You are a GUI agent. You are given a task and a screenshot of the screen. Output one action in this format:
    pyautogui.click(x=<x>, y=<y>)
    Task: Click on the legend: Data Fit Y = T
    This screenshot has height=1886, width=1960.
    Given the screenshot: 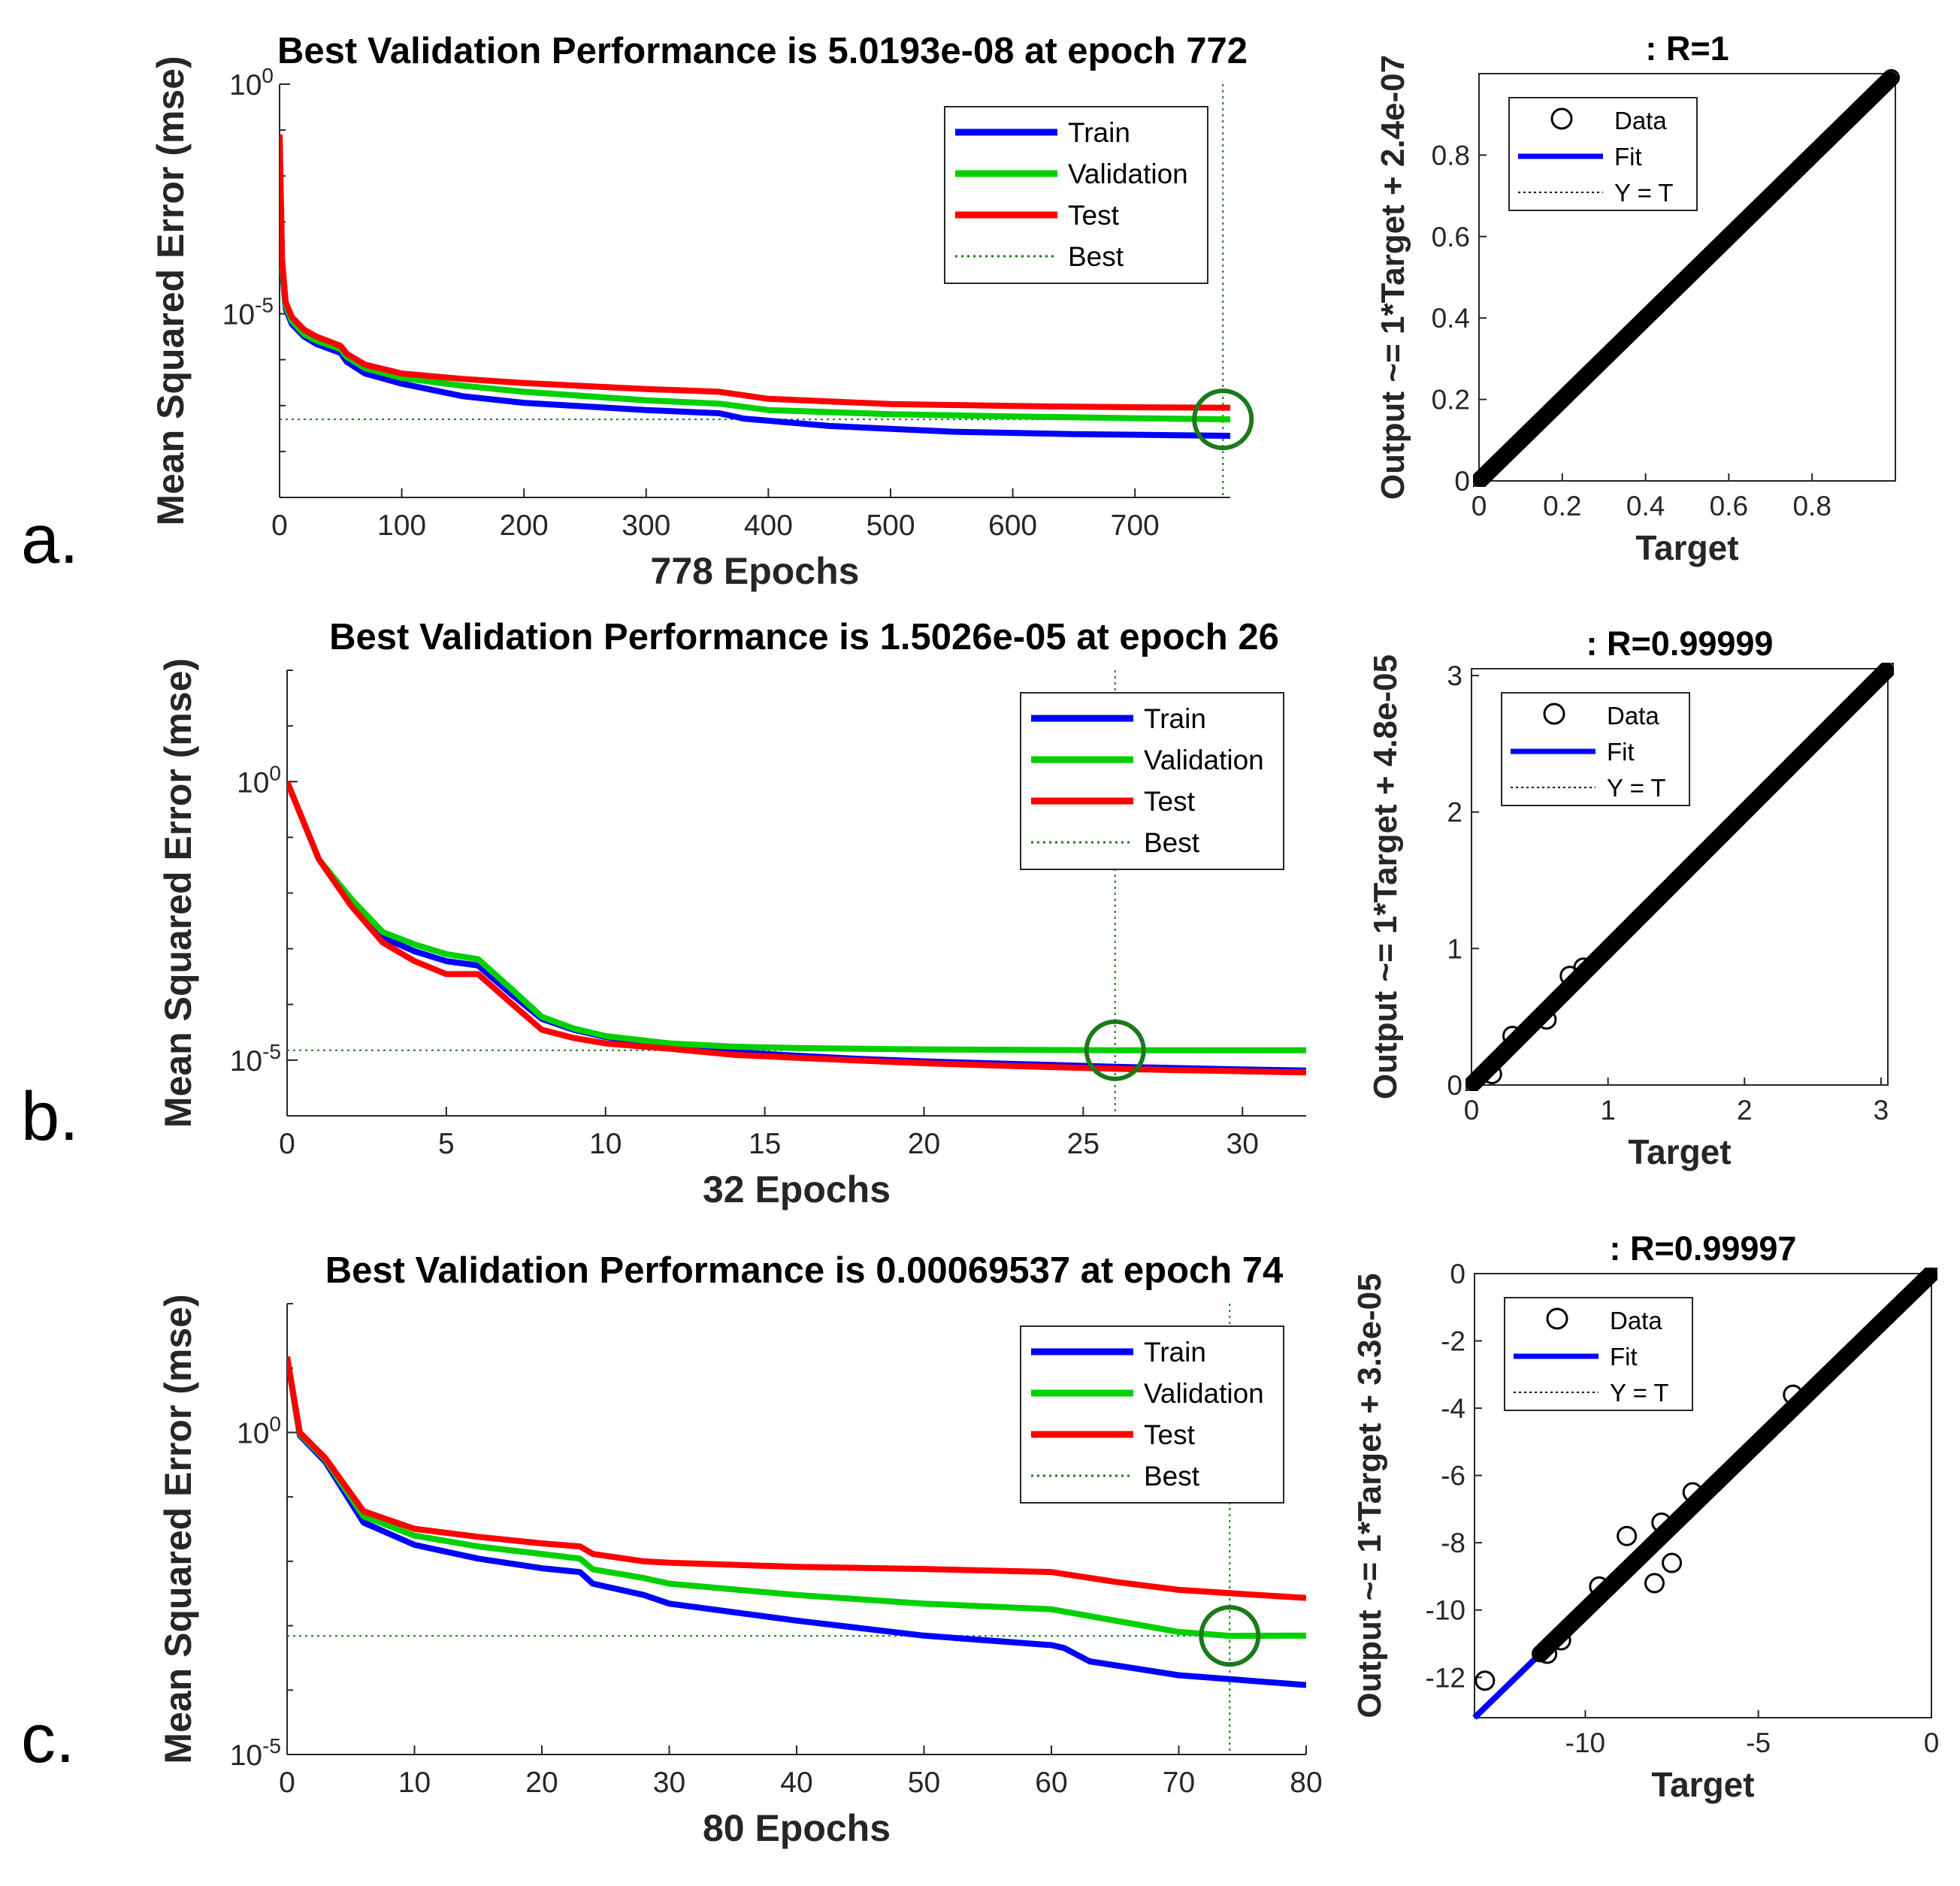 What is the action you would take?
    pyautogui.click(x=1595, y=749)
    